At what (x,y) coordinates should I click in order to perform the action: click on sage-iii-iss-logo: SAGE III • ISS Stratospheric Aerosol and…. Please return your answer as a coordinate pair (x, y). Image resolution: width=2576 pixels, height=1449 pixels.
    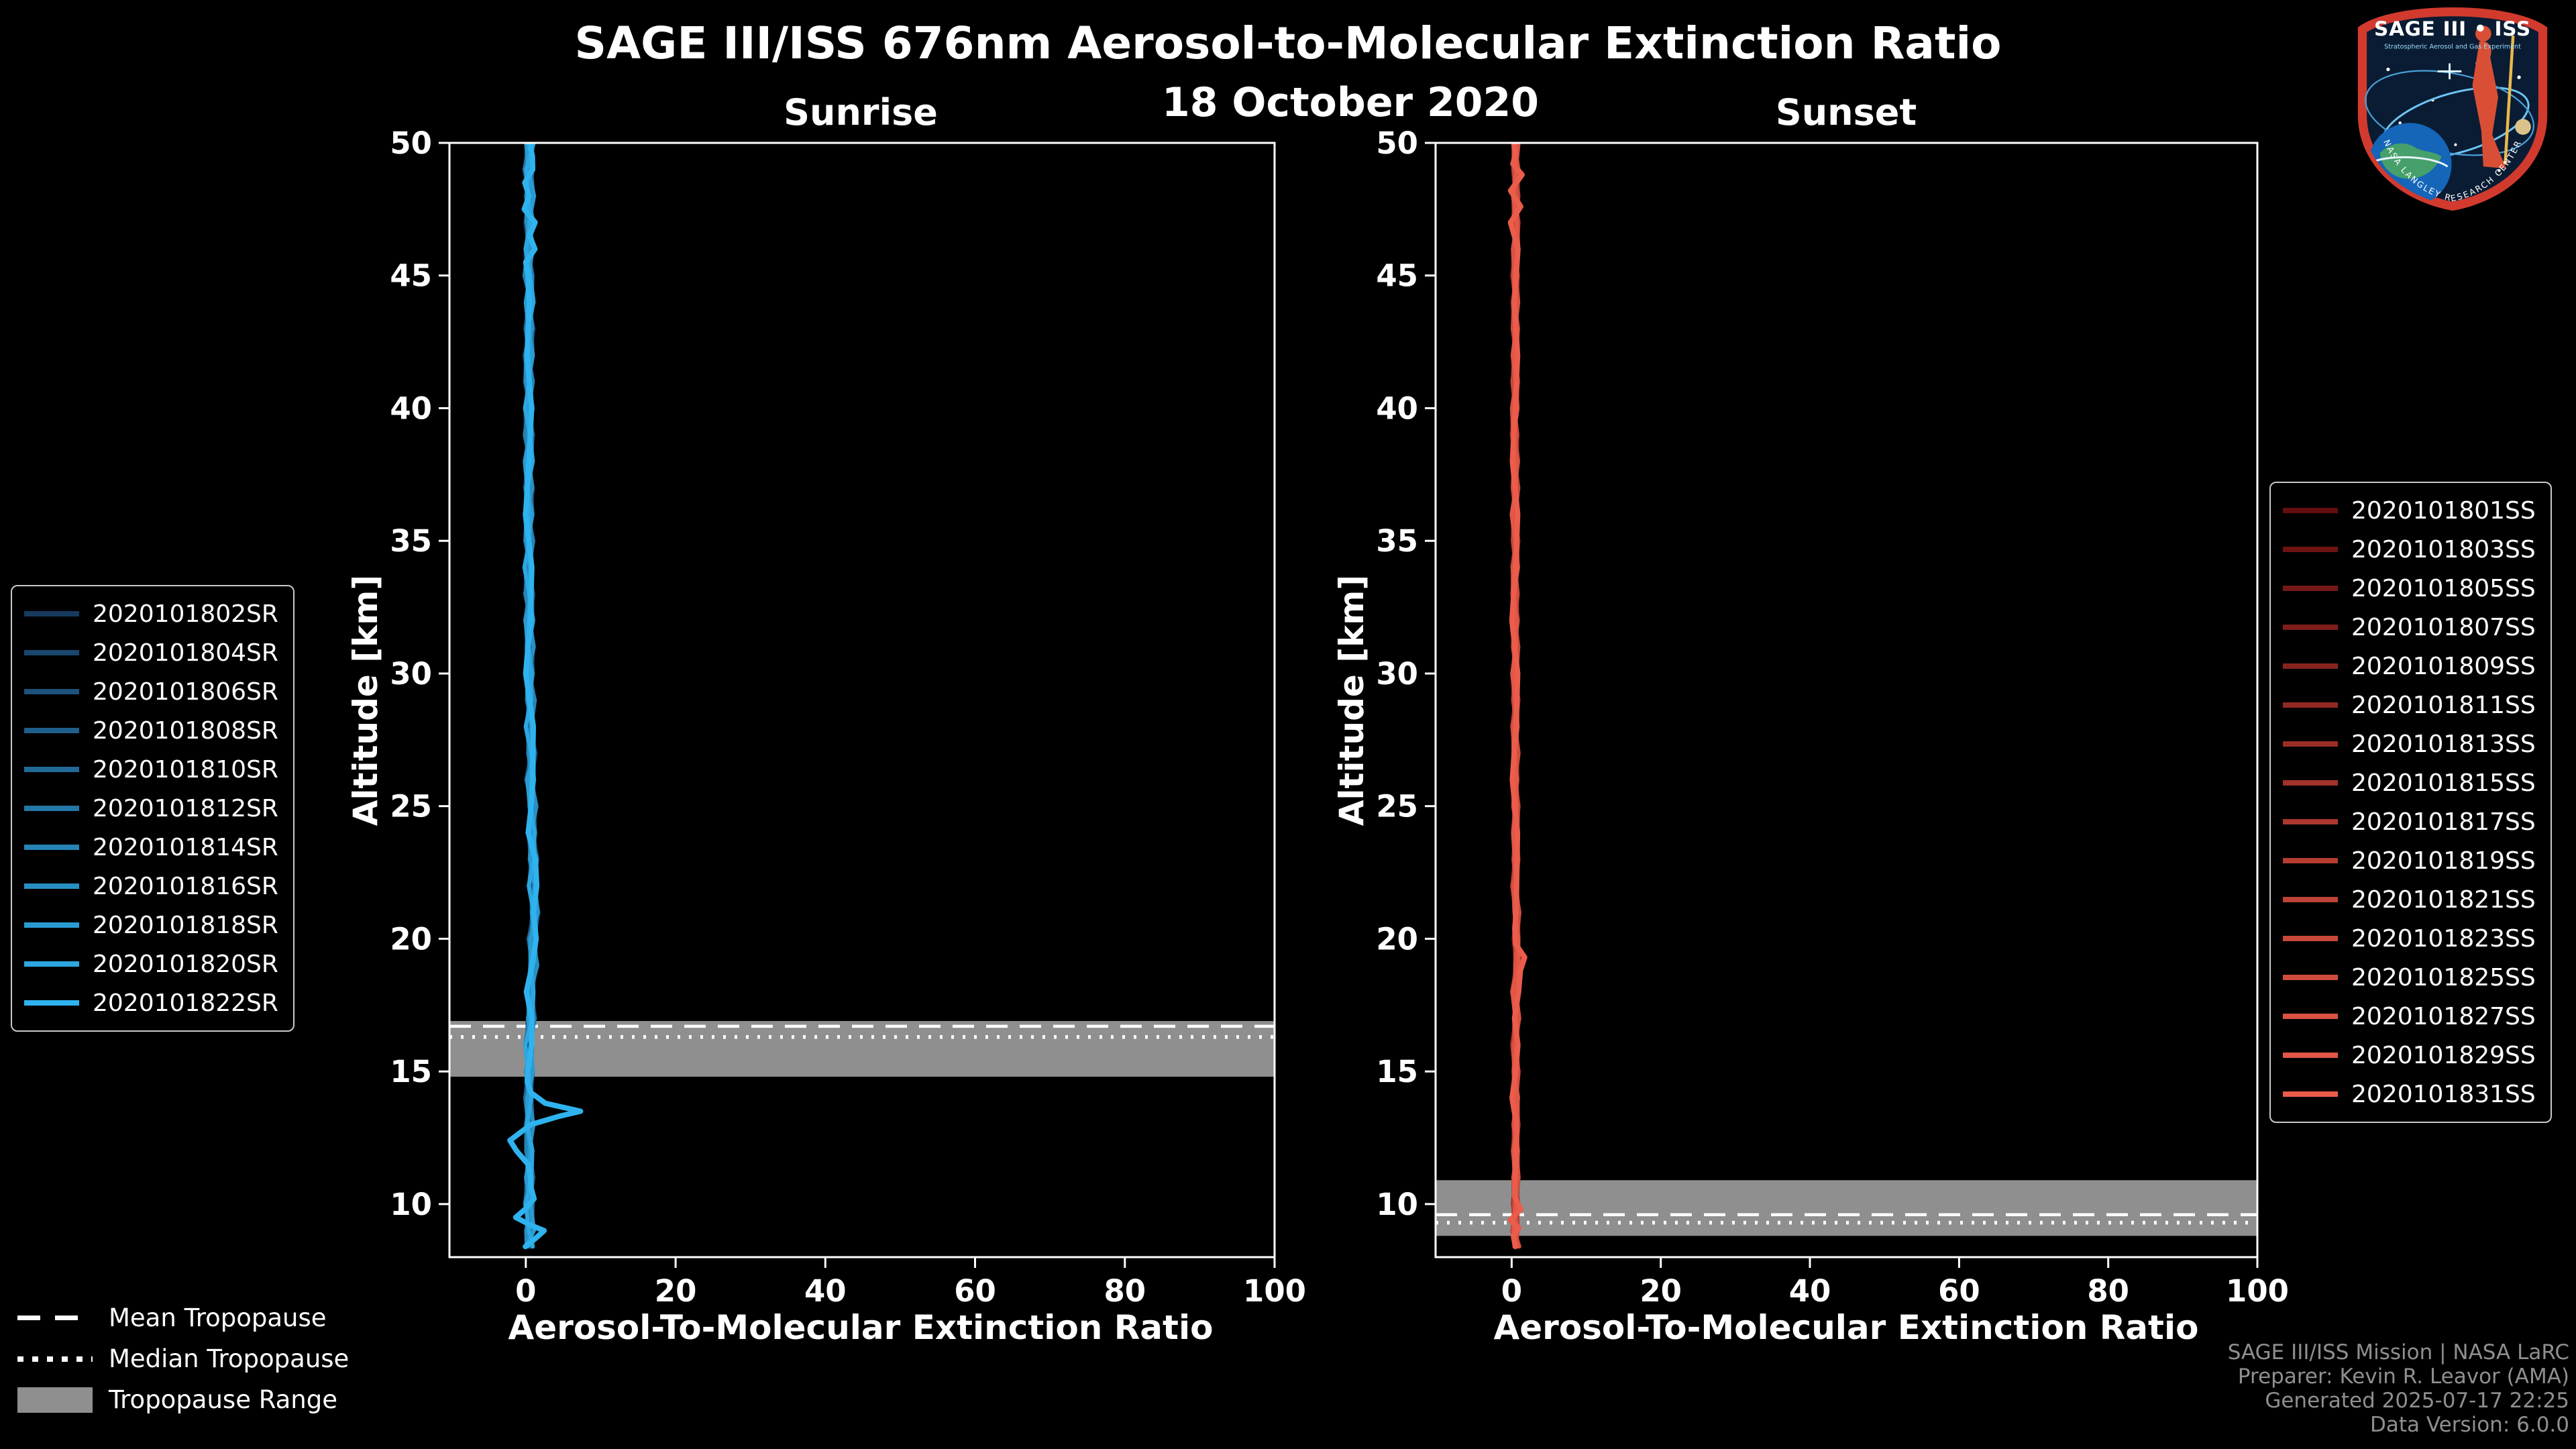
    Looking at the image, I should click on (2452, 109).